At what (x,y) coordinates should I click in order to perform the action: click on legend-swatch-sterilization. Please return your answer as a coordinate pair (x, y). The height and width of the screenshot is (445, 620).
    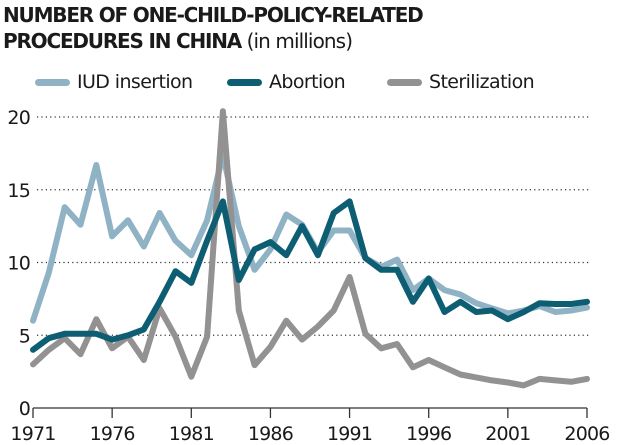
    Looking at the image, I should click on (404, 82).